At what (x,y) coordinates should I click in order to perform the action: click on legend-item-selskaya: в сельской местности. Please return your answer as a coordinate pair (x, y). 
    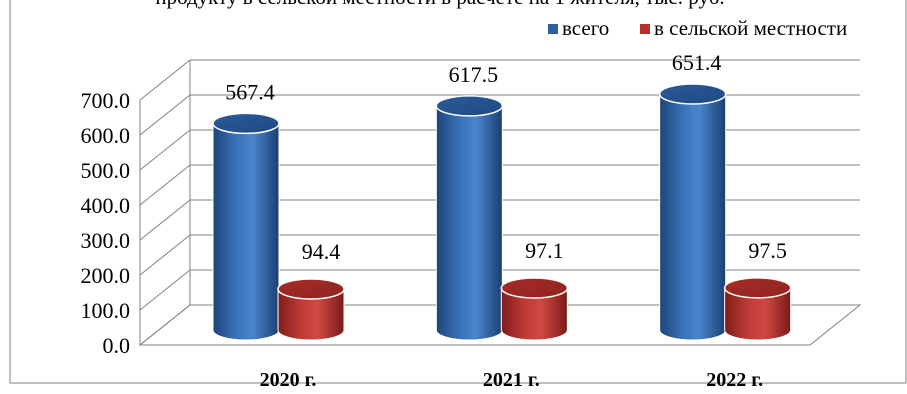
    Looking at the image, I should click on (743, 28).